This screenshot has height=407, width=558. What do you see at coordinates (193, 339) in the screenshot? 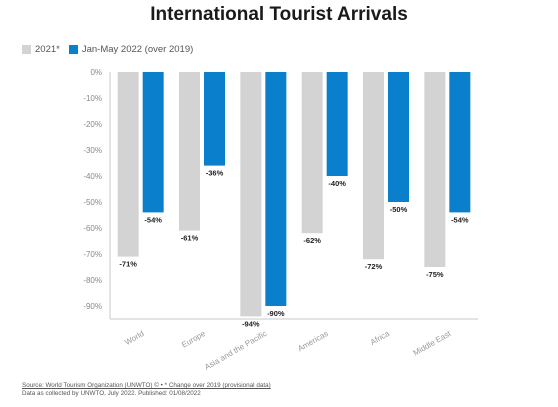
I see `category-label: Europe` at bounding box center [193, 339].